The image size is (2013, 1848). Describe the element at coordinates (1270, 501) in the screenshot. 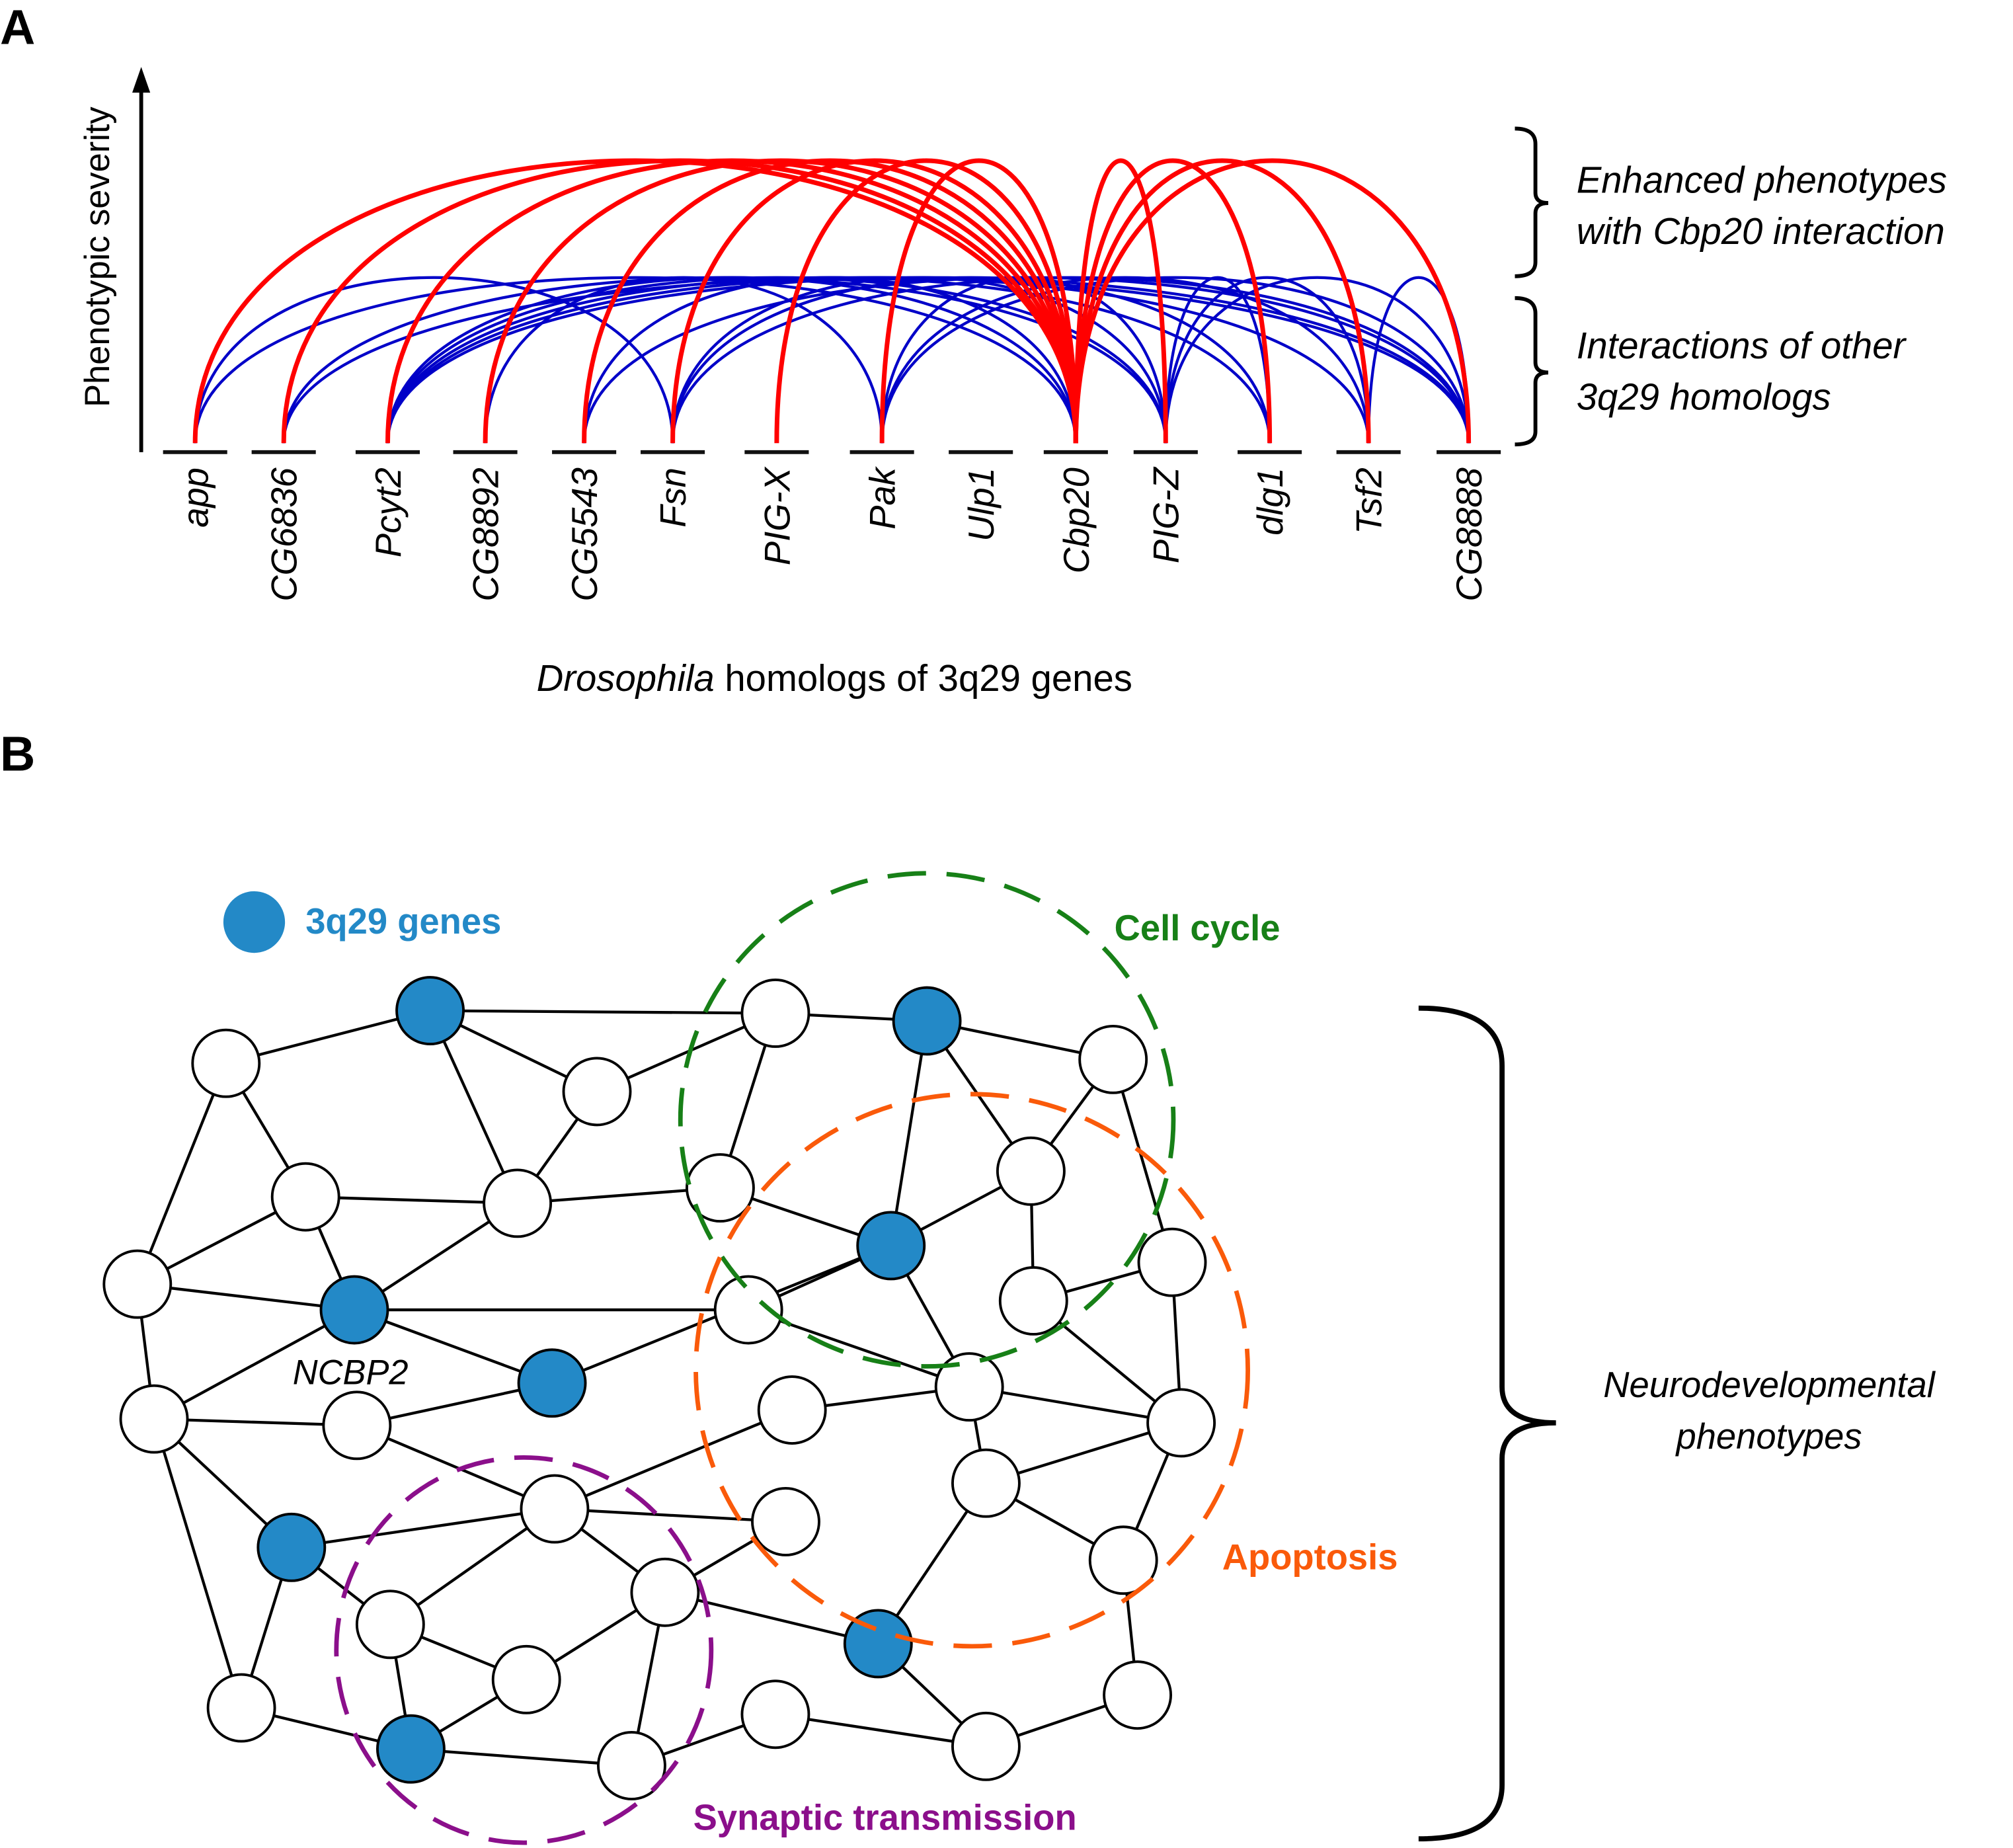

I see `gene-label: dlg1` at that location.